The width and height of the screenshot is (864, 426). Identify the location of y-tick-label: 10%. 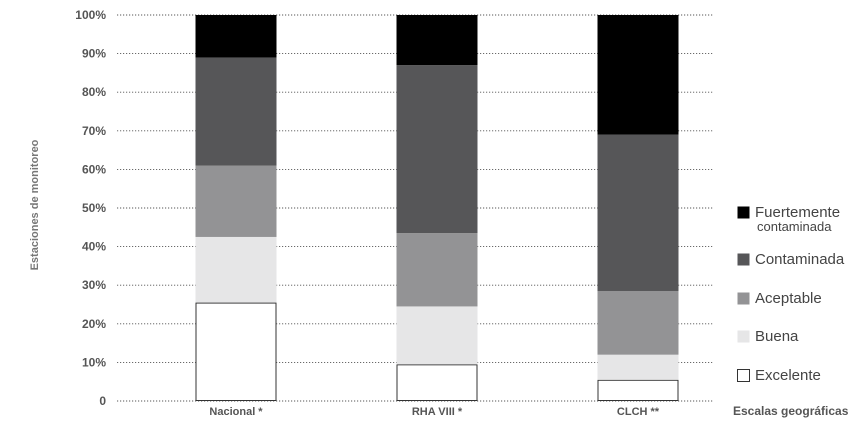
(94, 362).